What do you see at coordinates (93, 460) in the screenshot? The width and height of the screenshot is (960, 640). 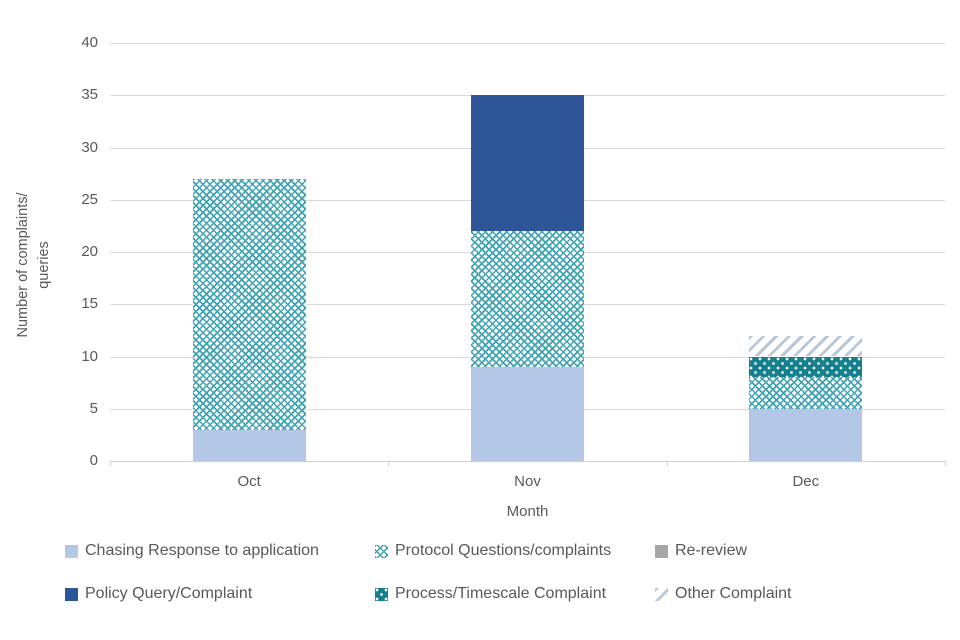 I see `y-tick-label: 0` at bounding box center [93, 460].